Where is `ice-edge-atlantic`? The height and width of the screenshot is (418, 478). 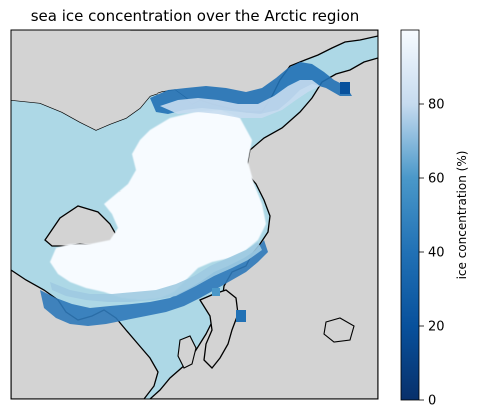 ice-edge-atlantic is located at coordinates (154, 283).